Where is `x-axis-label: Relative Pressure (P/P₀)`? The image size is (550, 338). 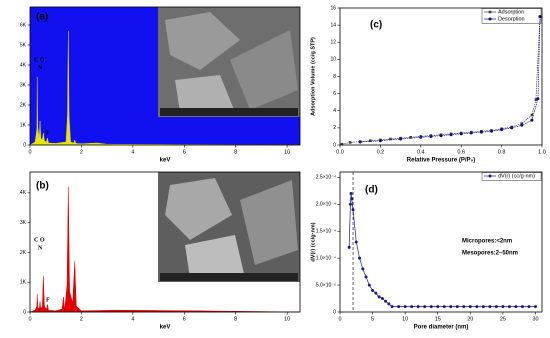
x-axis-label: Relative Pressure (P/P₀) is located at coordinates (441, 161).